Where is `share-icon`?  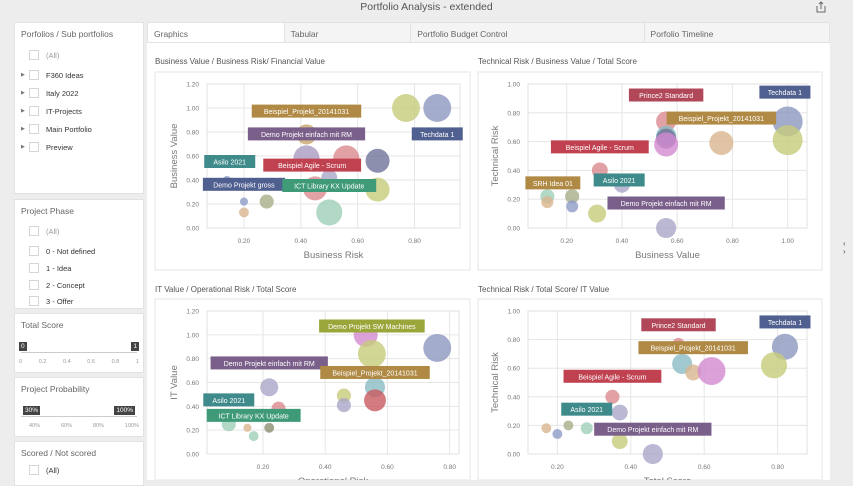 share-icon is located at coordinates (821, 7).